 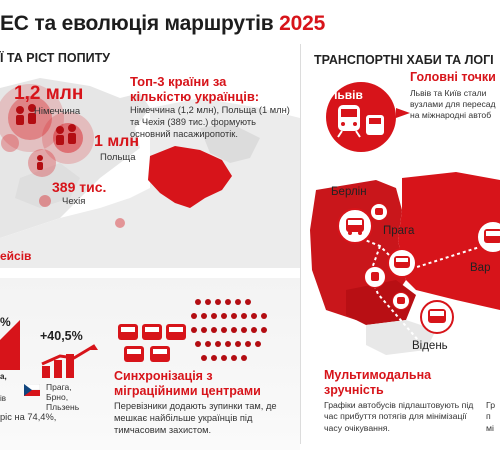 I want to click on prague-train-icon, so click(x=375, y=277).